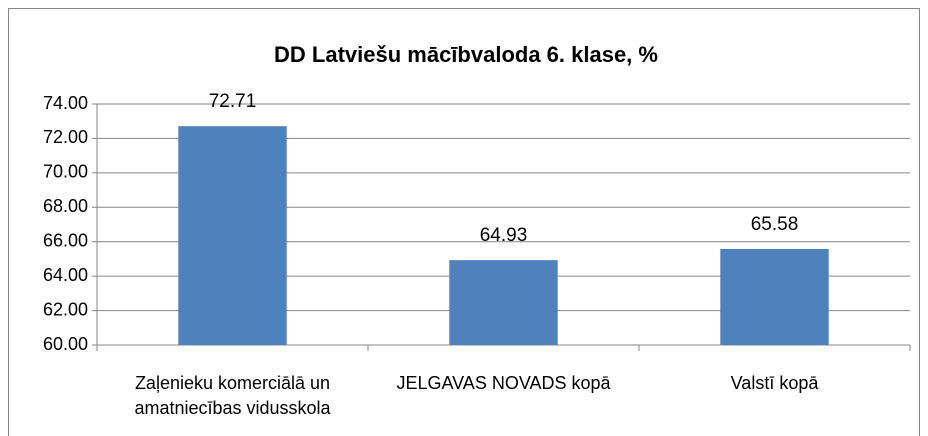 Image resolution: width=928 pixels, height=436 pixels. Describe the element at coordinates (65, 240) in the screenshot. I see `y-tick-label: 66.00` at that location.